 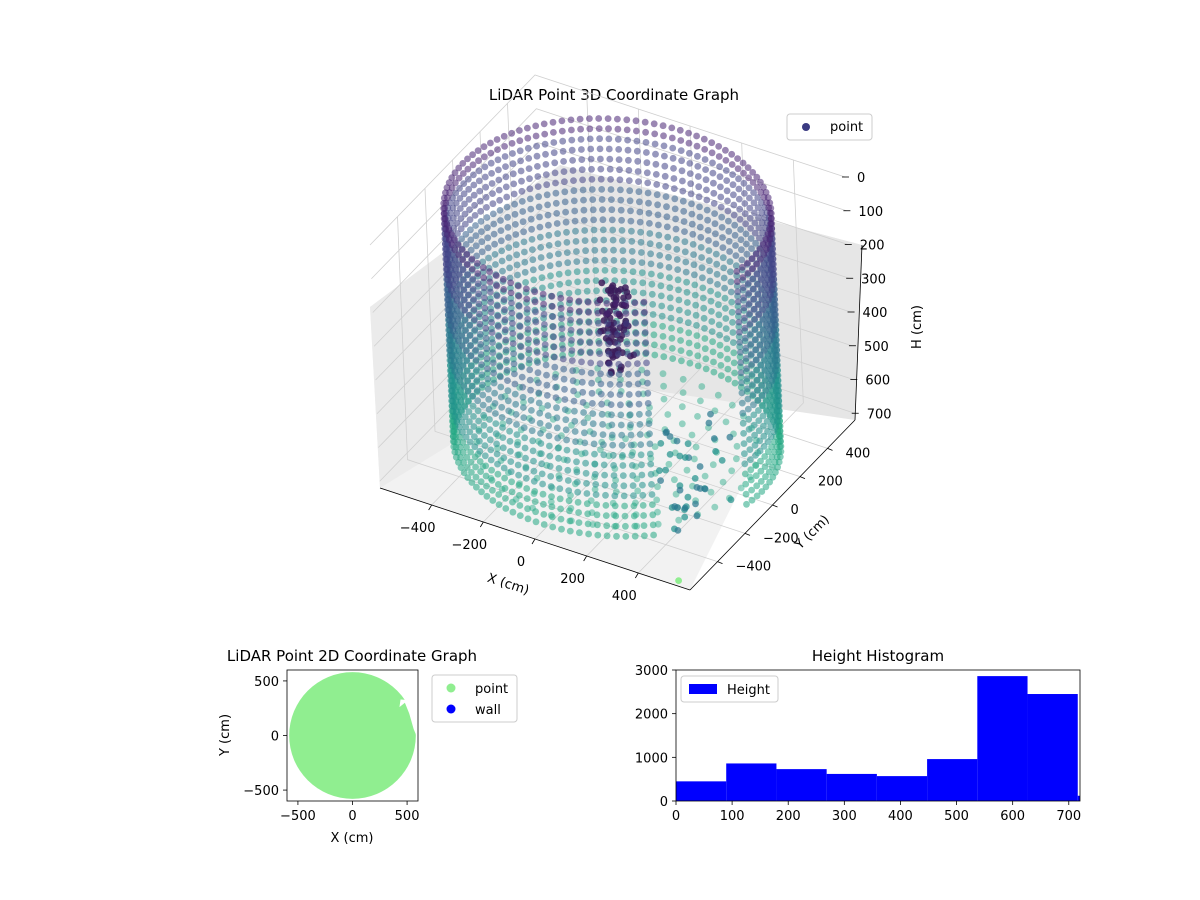 What do you see at coordinates (829, 127) in the screenshot?
I see `legend-frame-3d` at bounding box center [829, 127].